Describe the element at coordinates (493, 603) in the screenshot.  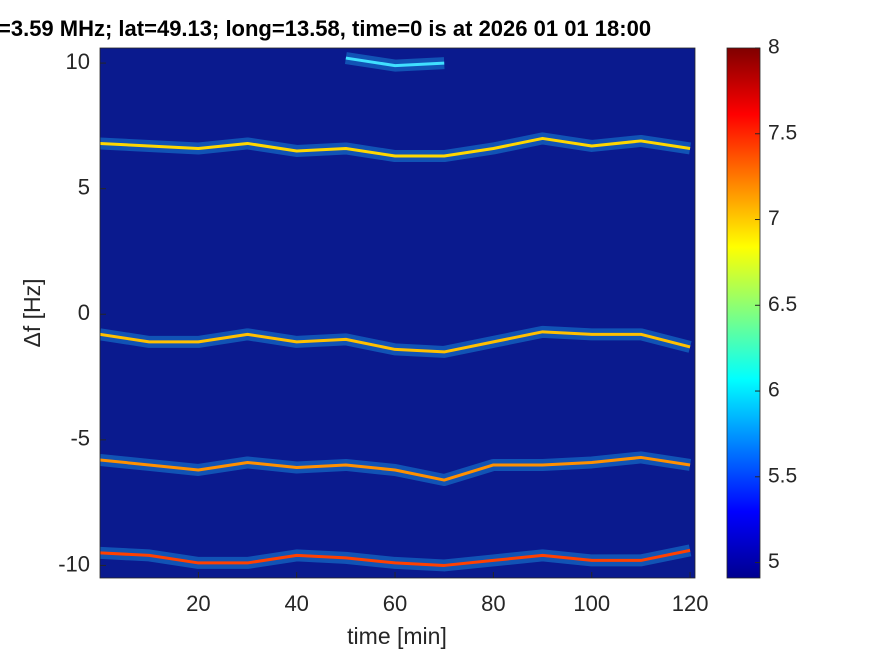
I see `x-tick-label: 80` at that location.